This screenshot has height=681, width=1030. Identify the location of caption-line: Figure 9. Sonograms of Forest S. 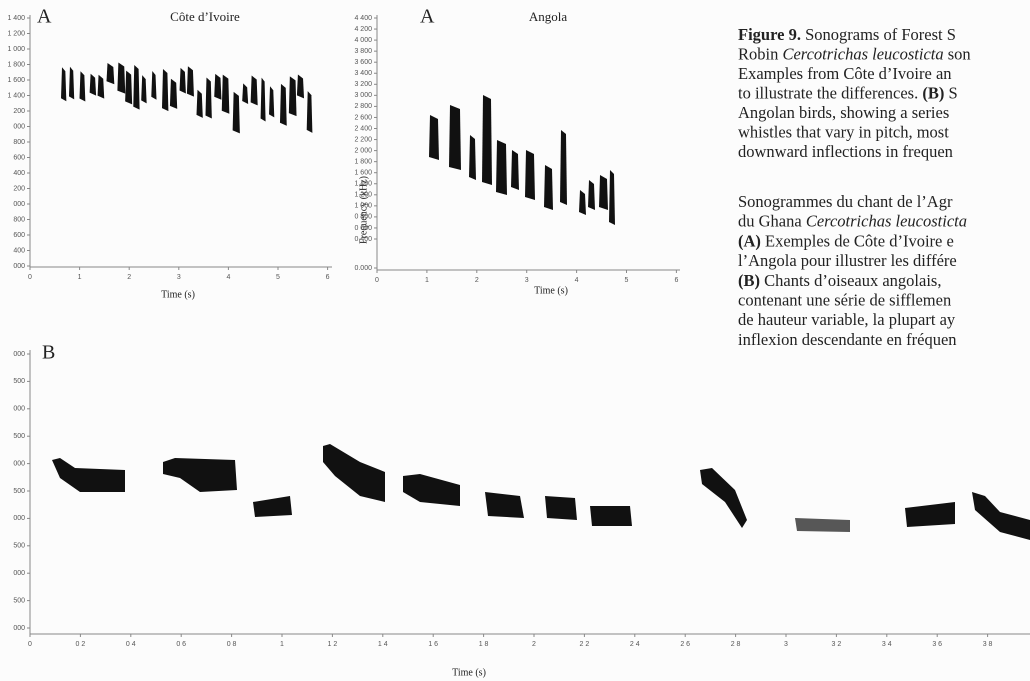
(847, 34).